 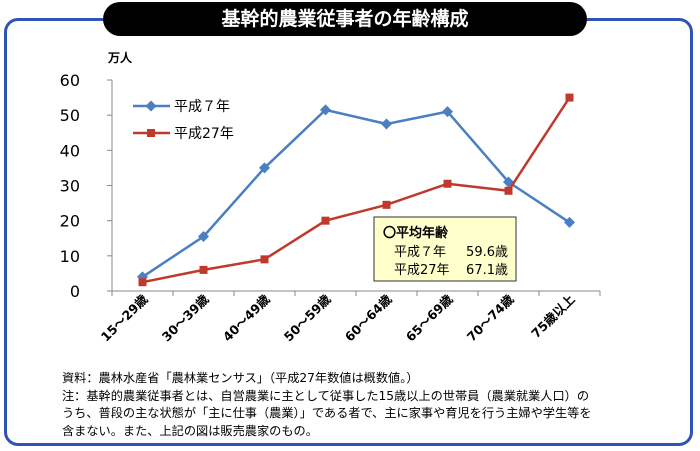 What do you see at coordinates (240, 378) in the screenshot?
I see `note-line: 資料：農林水産省「農林業センサス」（平成27年数値は概数値。）` at bounding box center [240, 378].